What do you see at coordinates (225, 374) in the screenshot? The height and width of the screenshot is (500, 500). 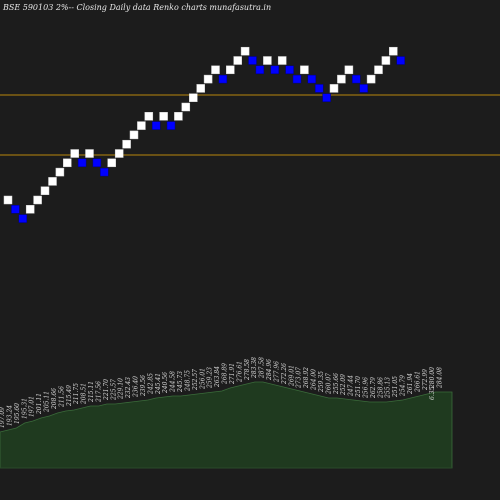 I see `price-label: 268.89` at bounding box center [225, 374].